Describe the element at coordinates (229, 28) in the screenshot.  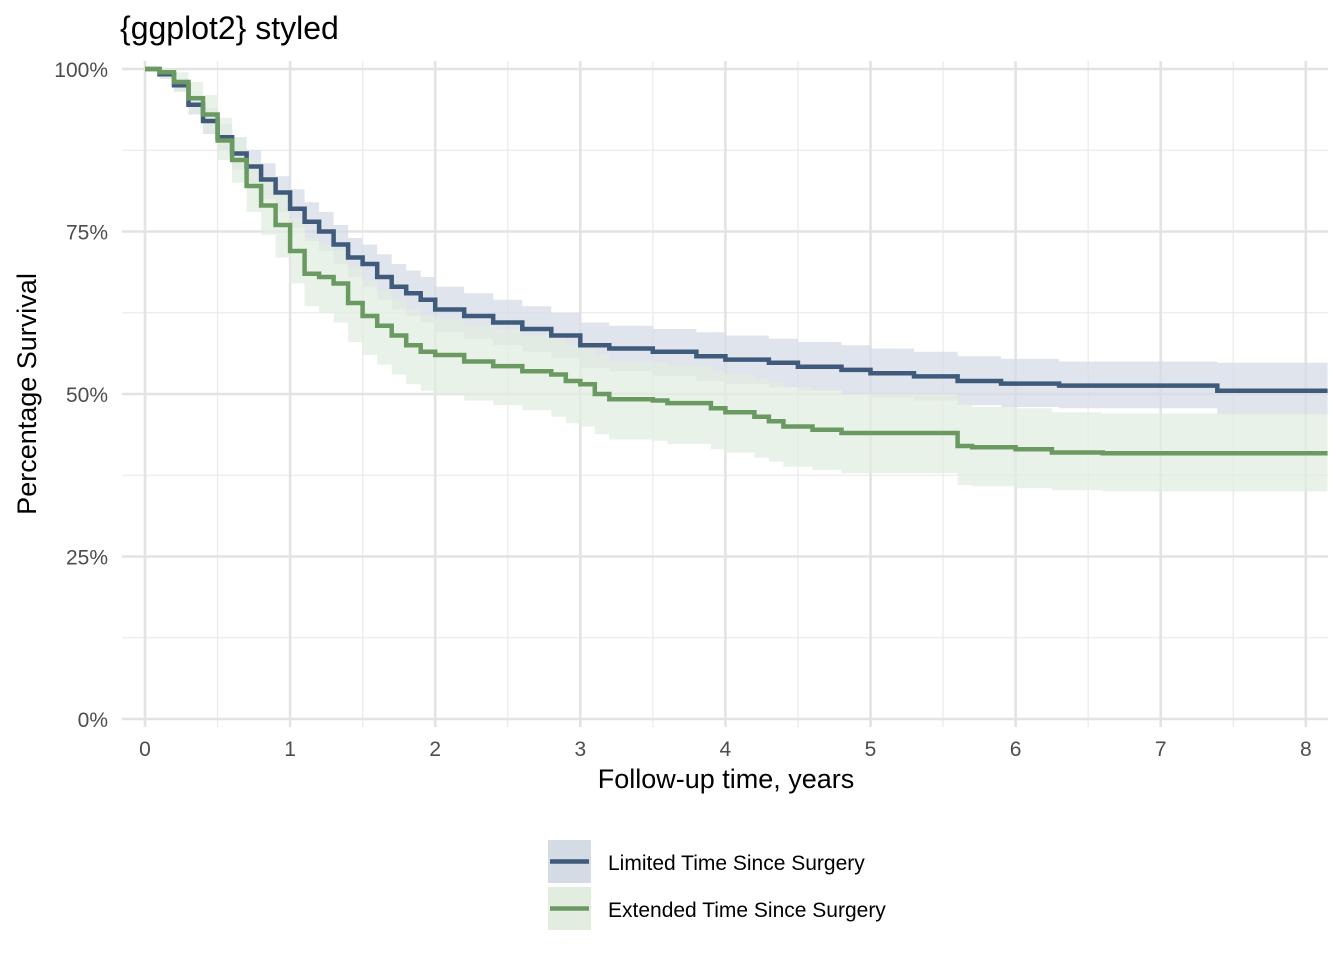
I see `chart-title: {ggplot2} styled` at that location.